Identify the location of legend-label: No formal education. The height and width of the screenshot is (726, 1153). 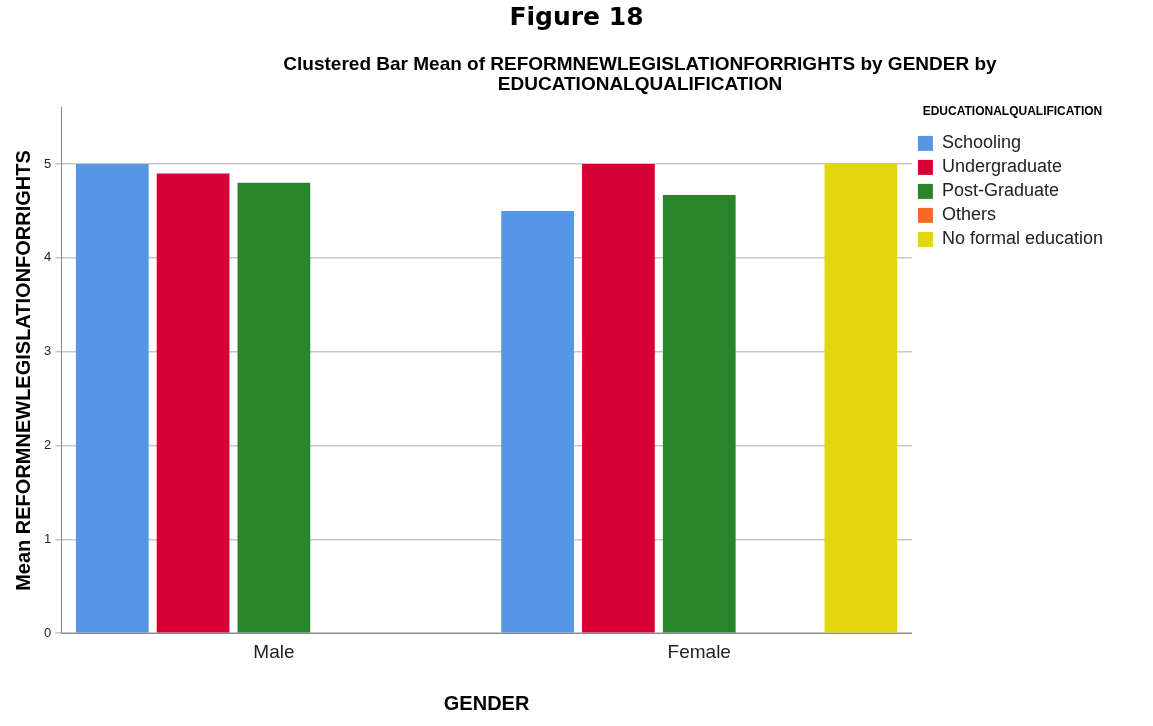
(1022, 238).